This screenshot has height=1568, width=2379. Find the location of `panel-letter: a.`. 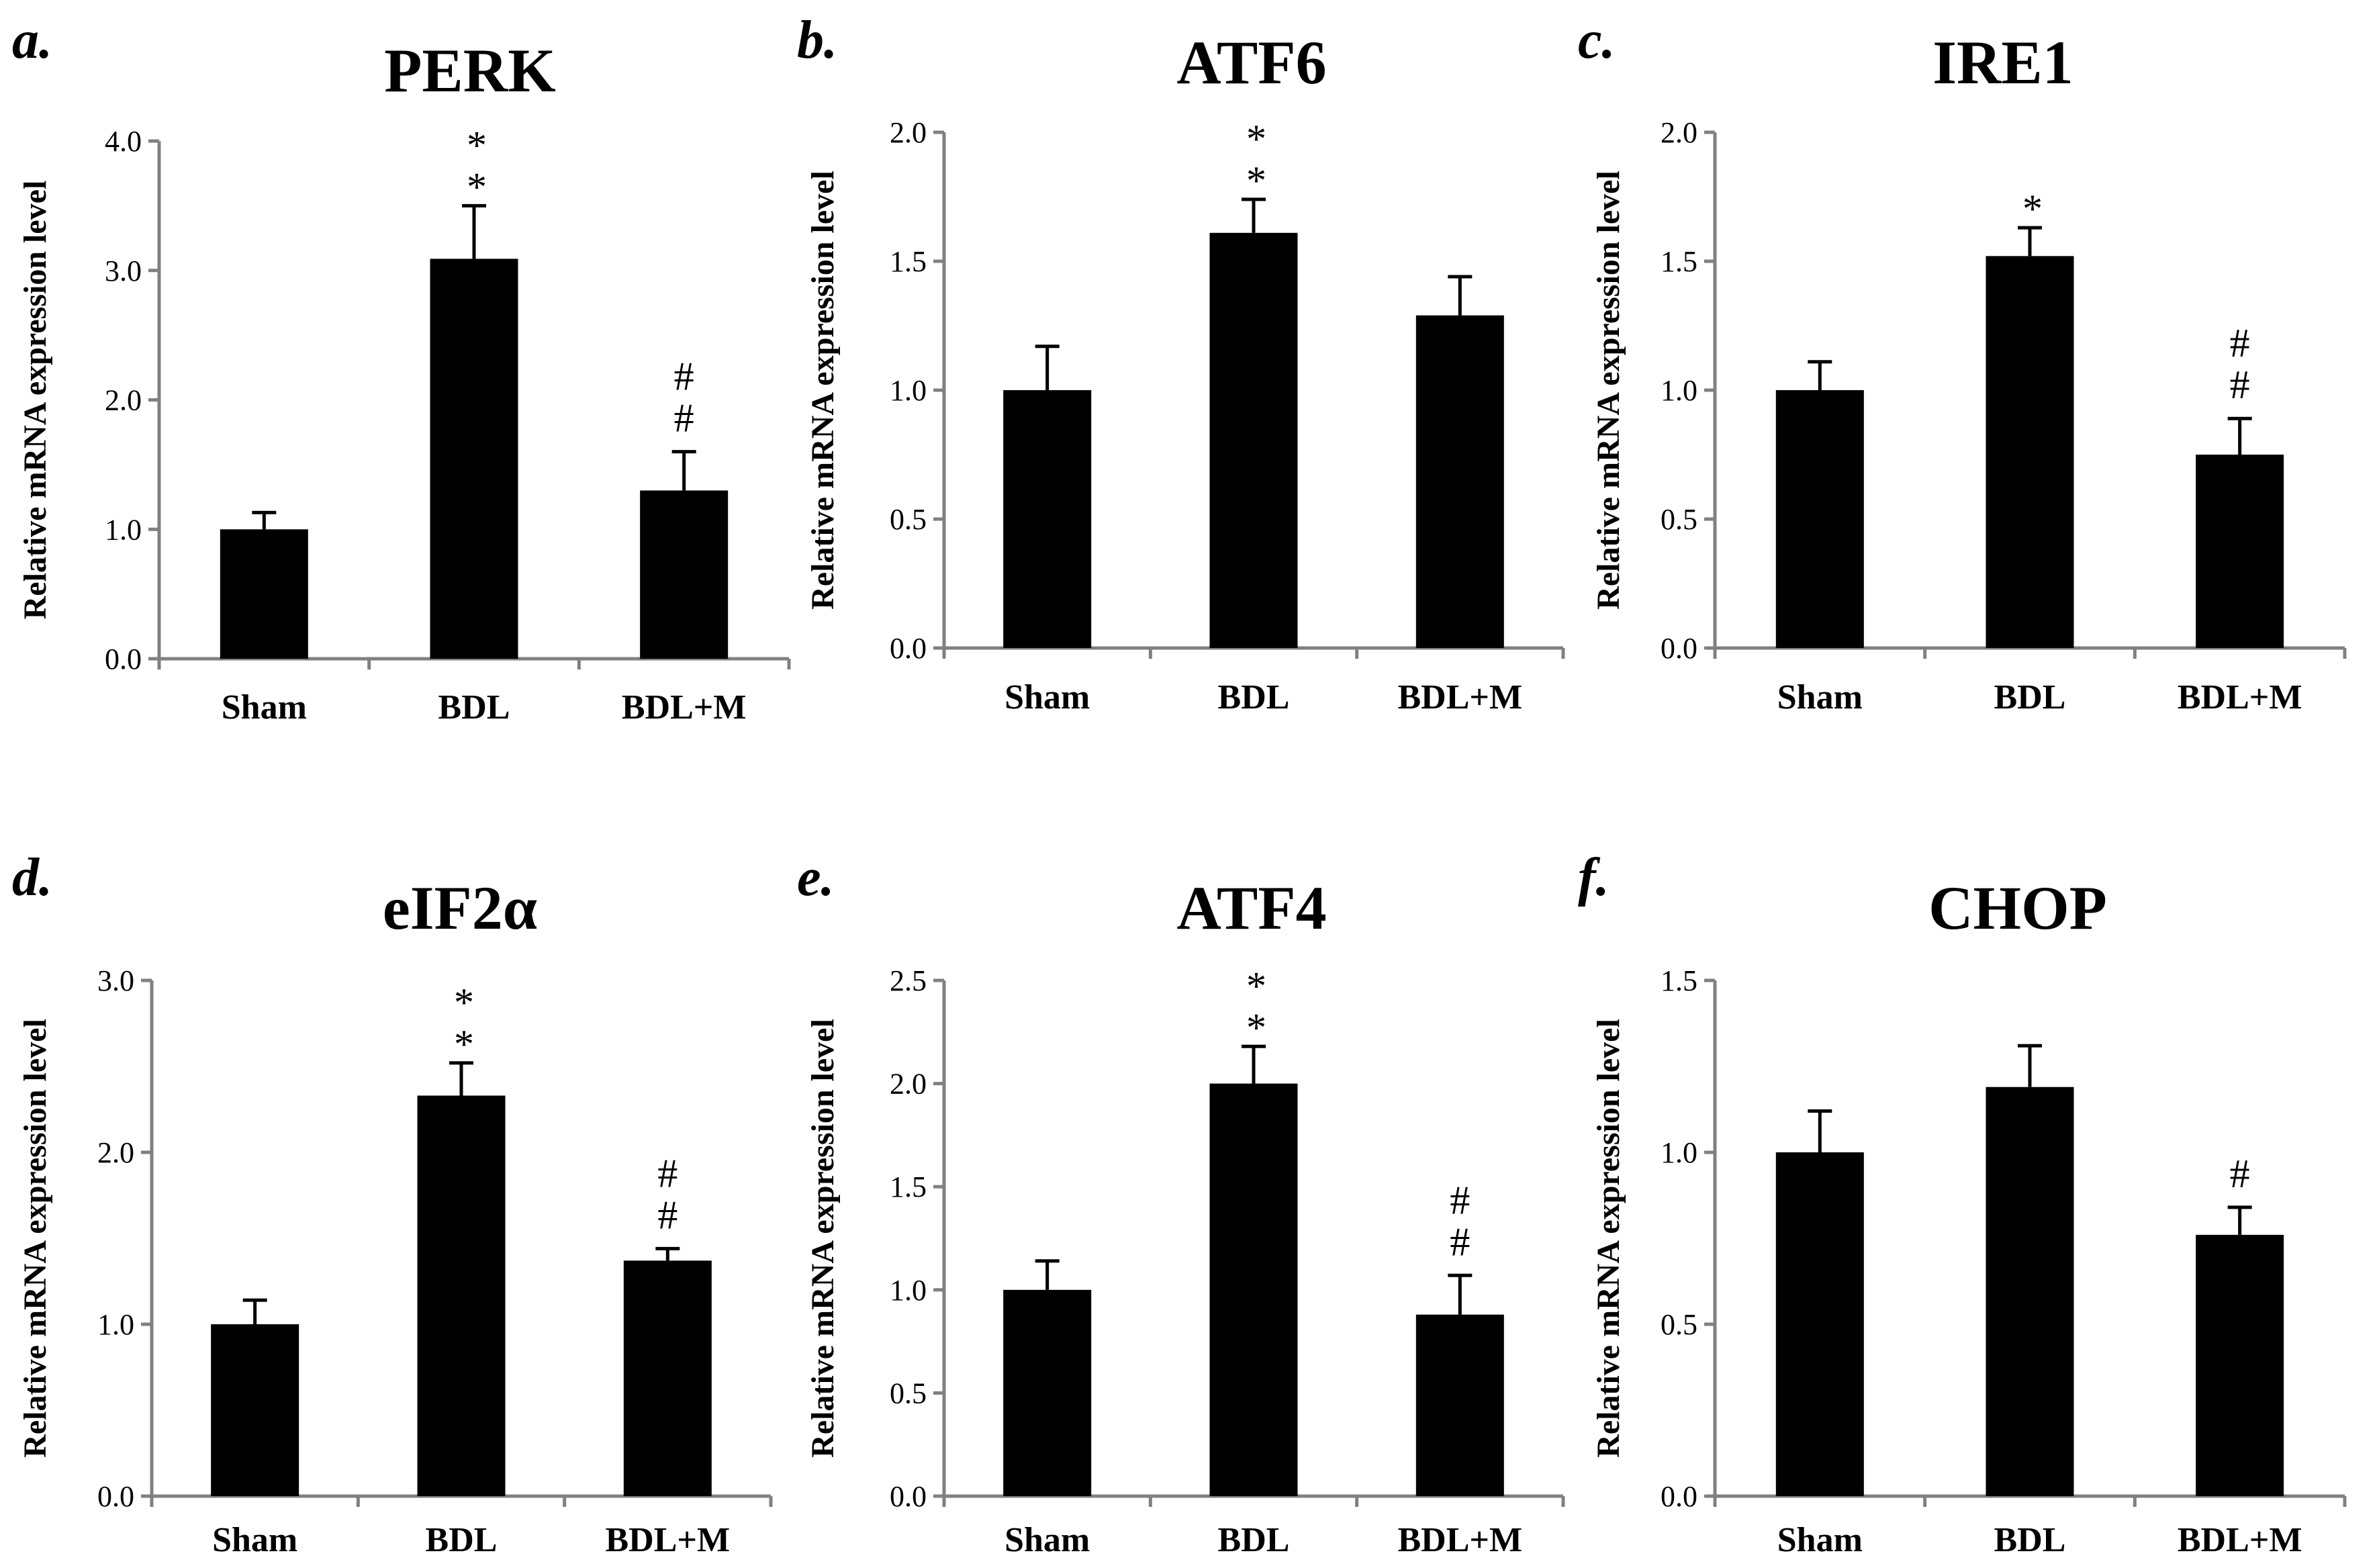

panel-letter: a. is located at coordinates (32, 40).